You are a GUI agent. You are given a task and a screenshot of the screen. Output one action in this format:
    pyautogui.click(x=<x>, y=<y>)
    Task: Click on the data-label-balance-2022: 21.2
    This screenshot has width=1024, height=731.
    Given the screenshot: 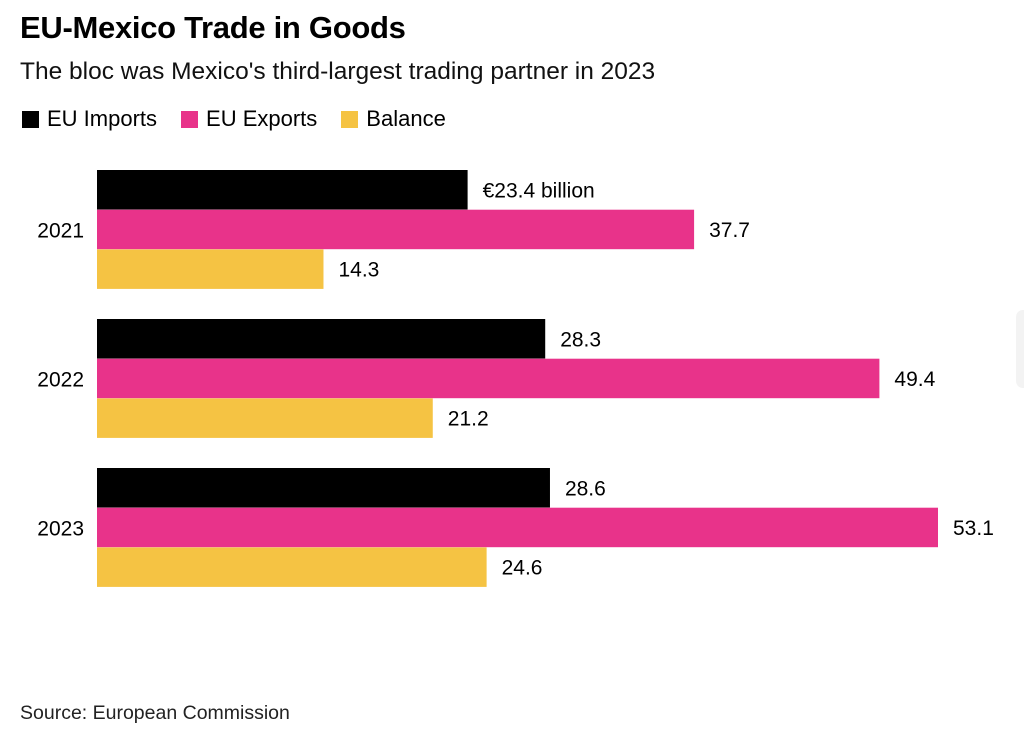 What is the action you would take?
    pyautogui.click(x=468, y=419)
    